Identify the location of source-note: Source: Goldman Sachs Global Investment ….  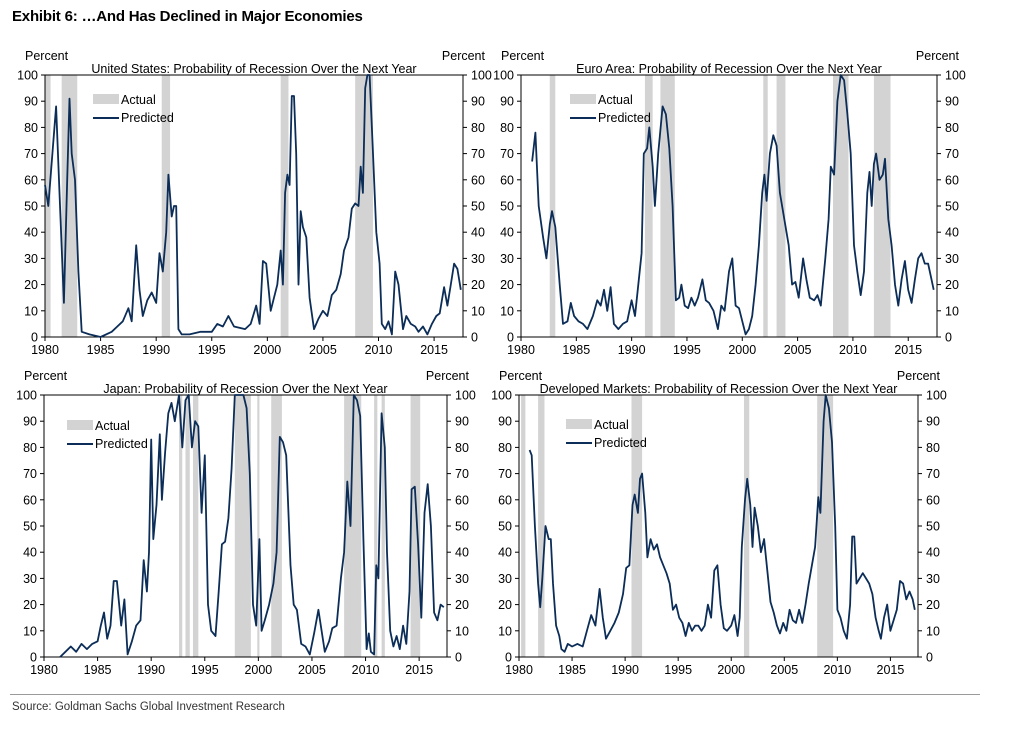
(148, 707).